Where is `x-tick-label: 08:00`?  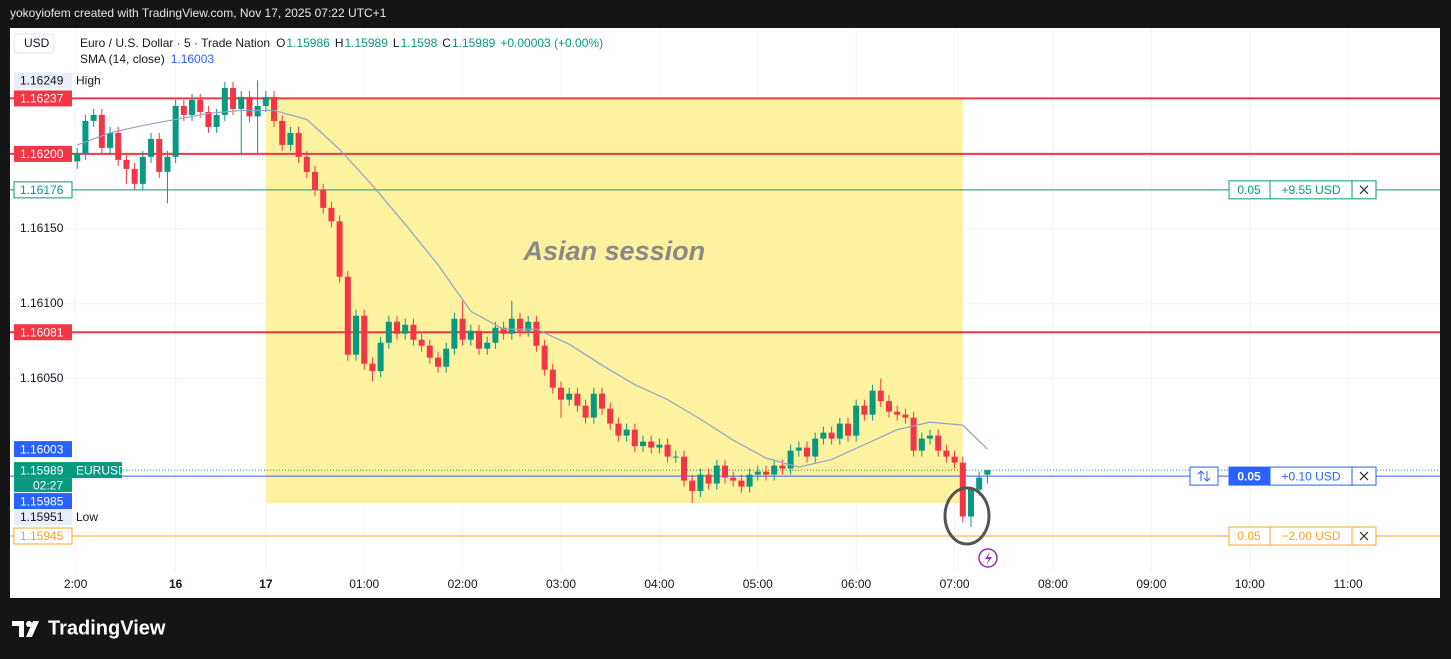 x-tick-label: 08:00 is located at coordinates (1053, 584).